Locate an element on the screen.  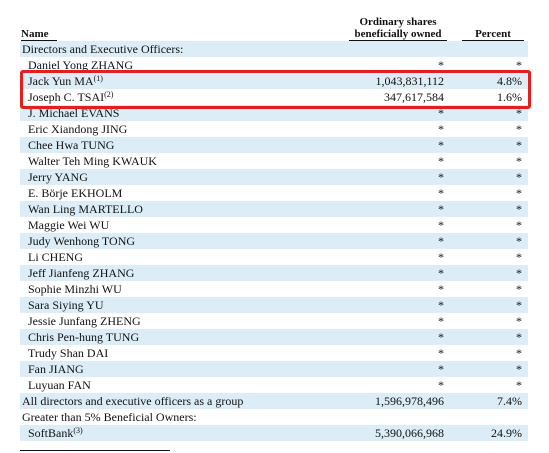
name-cell: Li CHENG is located at coordinates (55, 257).